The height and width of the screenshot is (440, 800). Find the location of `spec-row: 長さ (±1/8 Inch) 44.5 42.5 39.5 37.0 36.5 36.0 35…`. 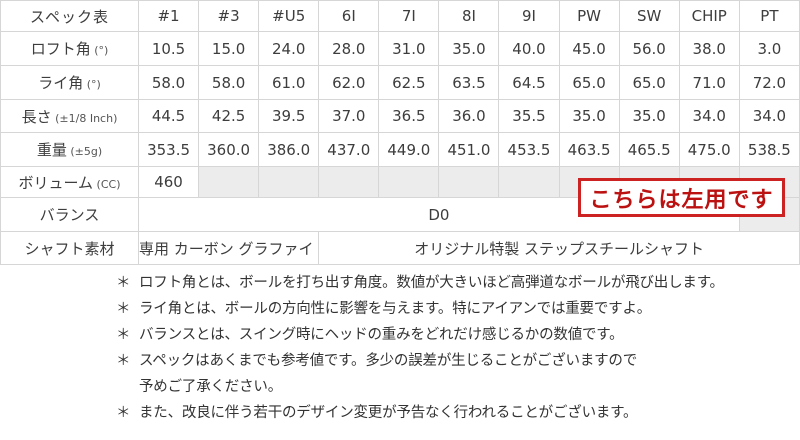

spec-row: 長さ (±1/8 Inch) 44.5 42.5 39.5 37.0 36.5 36.0 35… is located at coordinates (400, 116).